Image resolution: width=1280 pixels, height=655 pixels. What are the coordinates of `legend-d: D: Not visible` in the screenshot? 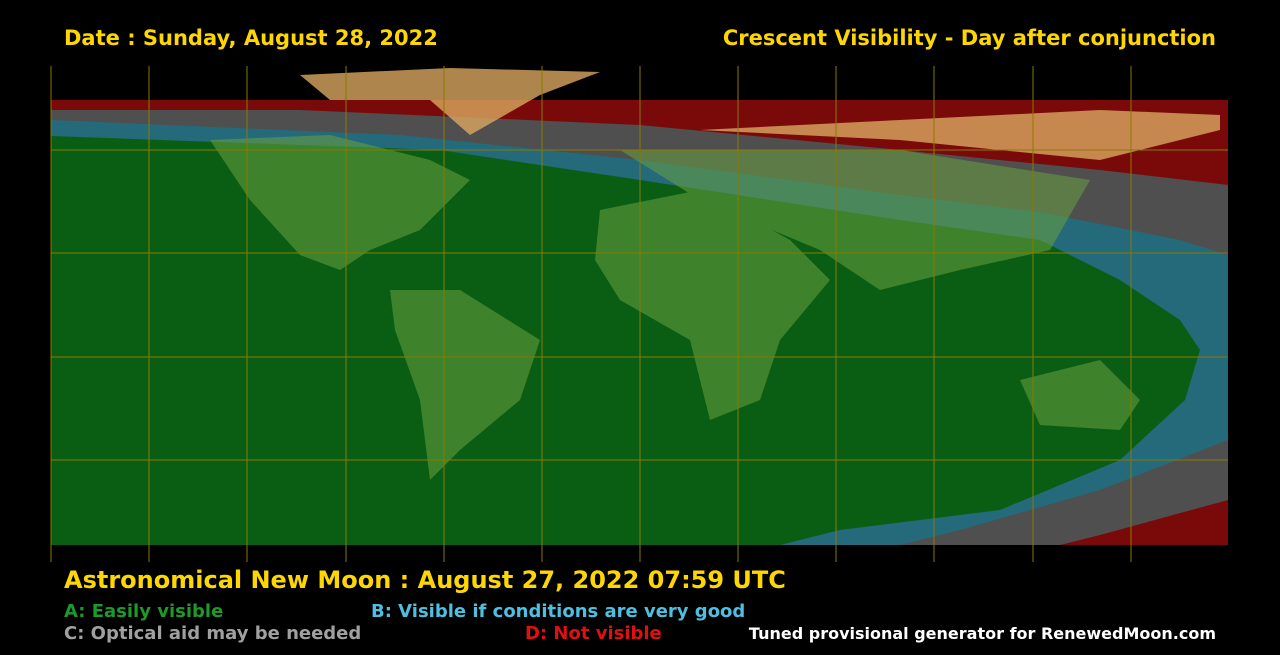 It's located at (593, 633).